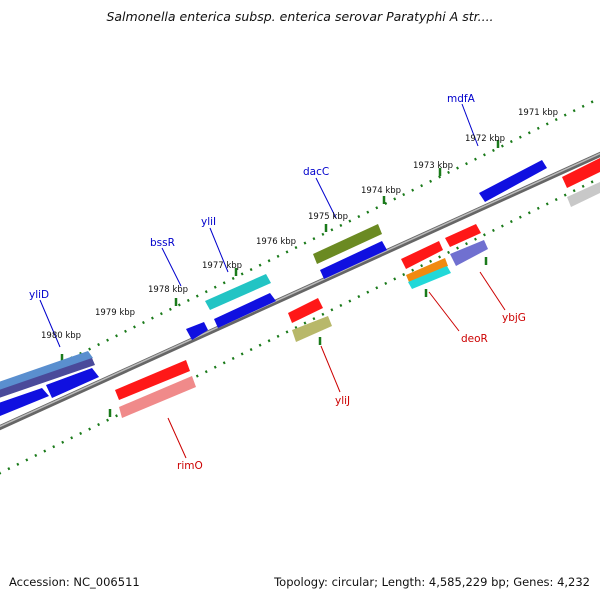 Image resolution: width=600 pixels, height=604 pixels. I want to click on gene-label-yliJ: yliJ, so click(342, 401).